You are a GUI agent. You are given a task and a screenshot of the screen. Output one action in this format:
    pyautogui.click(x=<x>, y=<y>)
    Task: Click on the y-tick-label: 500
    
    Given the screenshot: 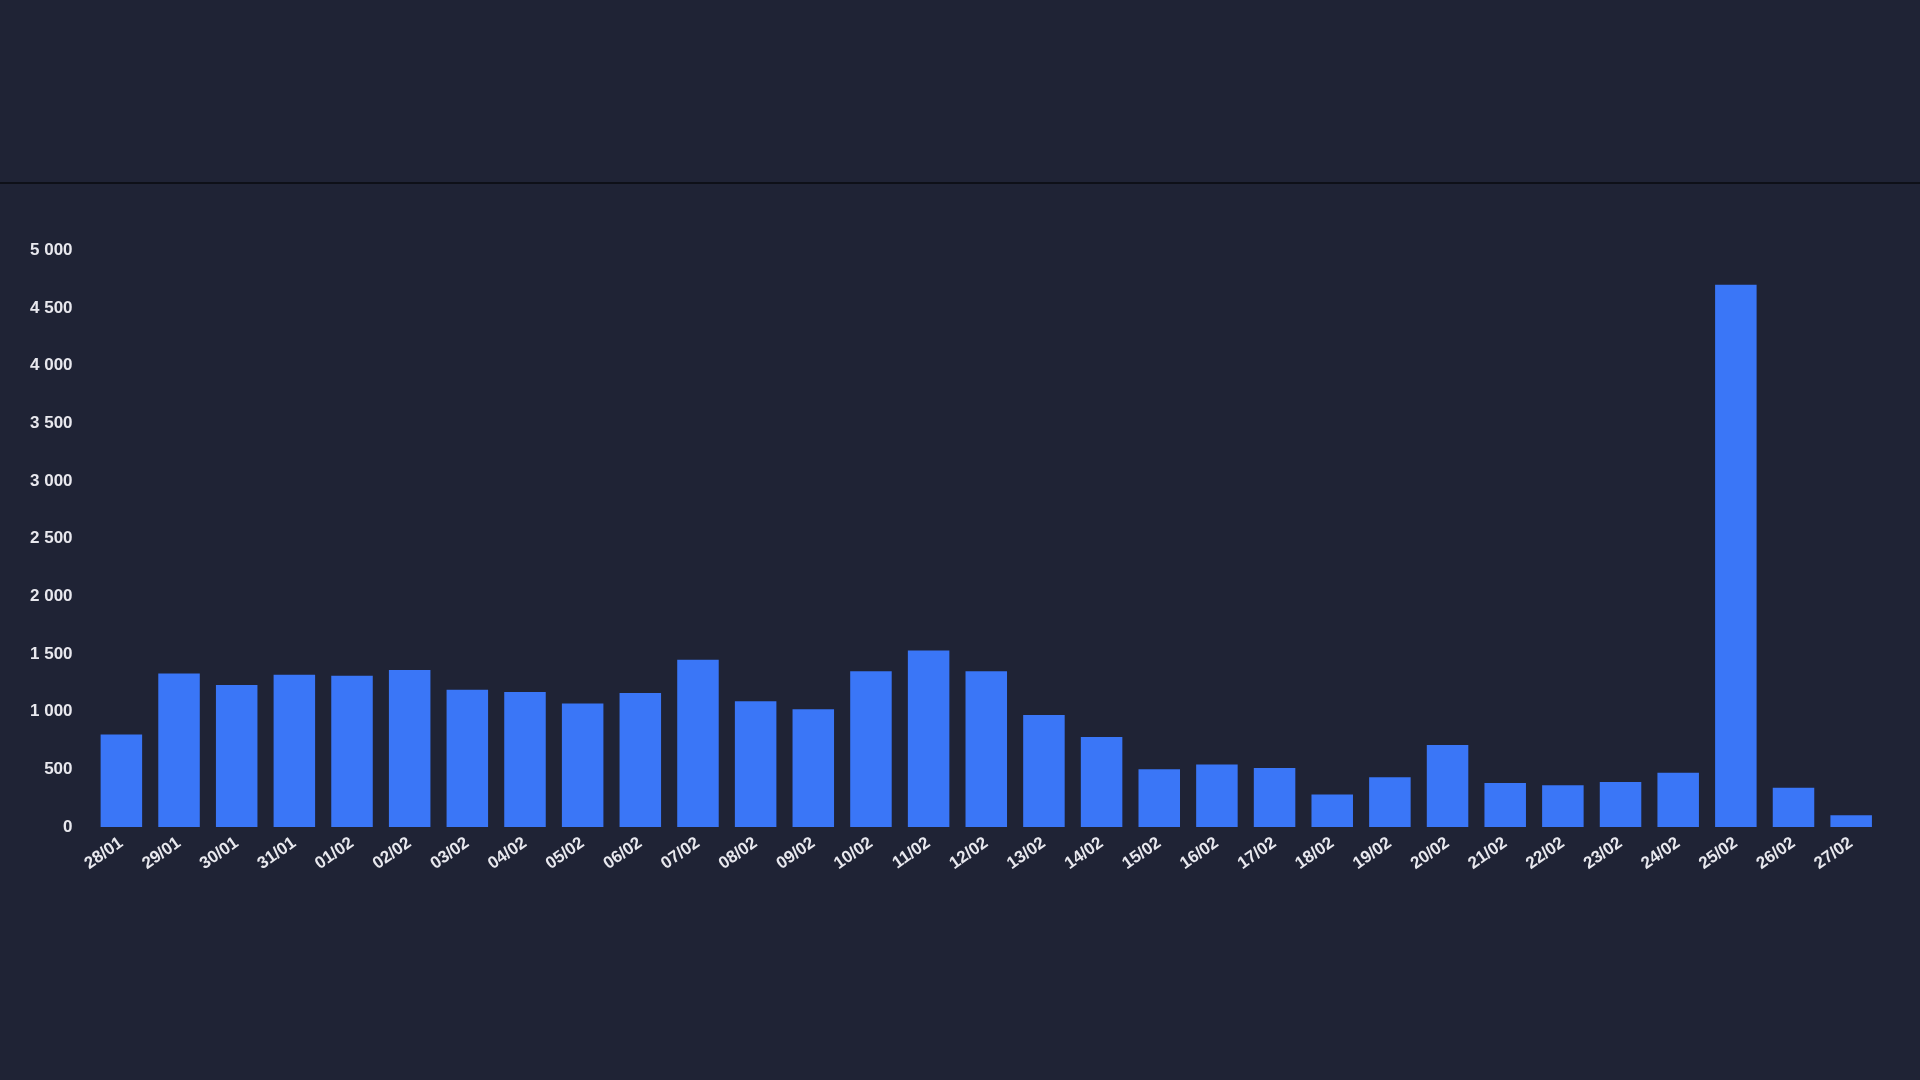 What is the action you would take?
    pyautogui.click(x=58, y=768)
    